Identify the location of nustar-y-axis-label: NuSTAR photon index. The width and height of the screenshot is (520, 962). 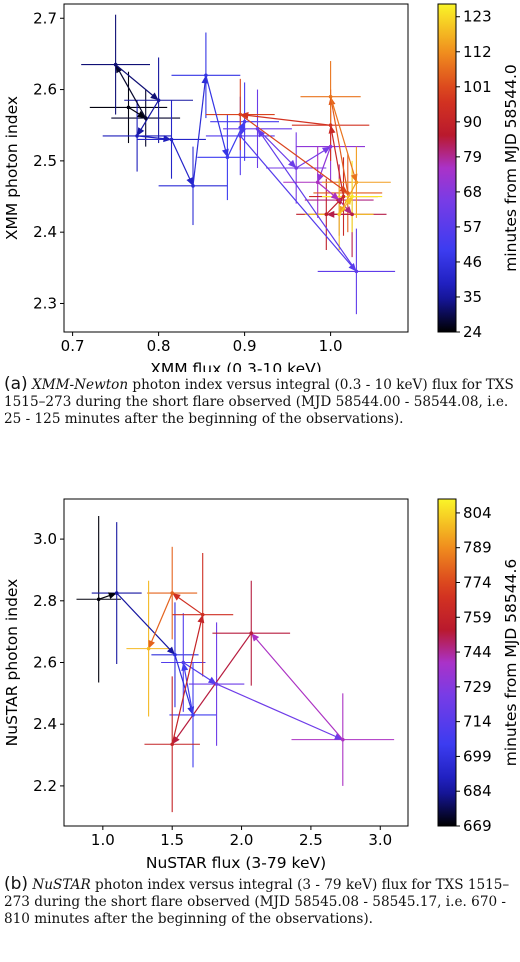
(12, 663).